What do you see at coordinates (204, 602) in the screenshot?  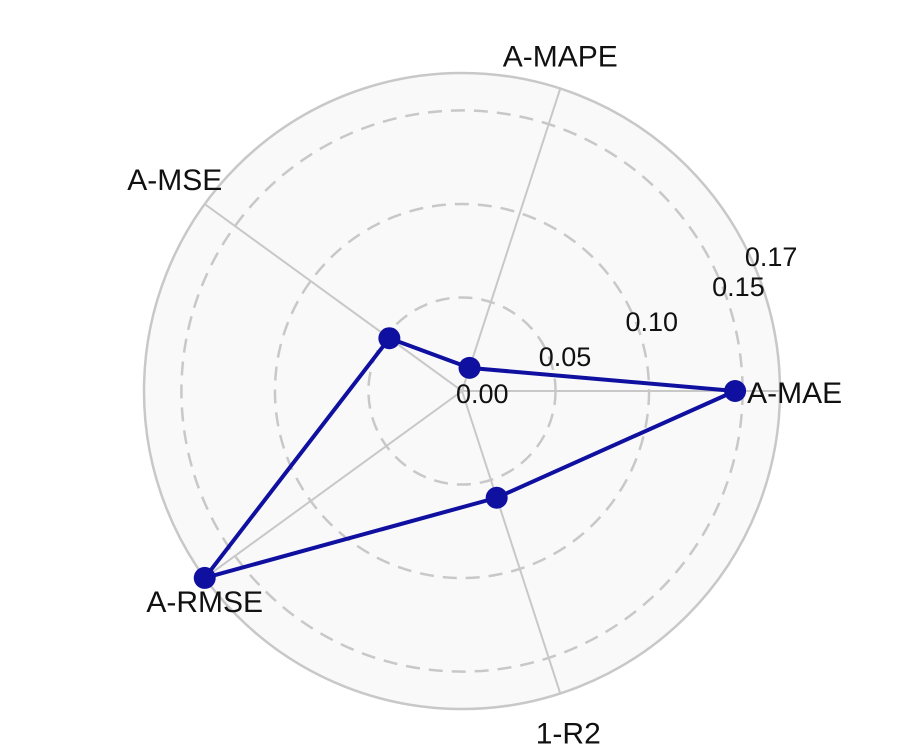 I see `category-label: A-RMSE` at bounding box center [204, 602].